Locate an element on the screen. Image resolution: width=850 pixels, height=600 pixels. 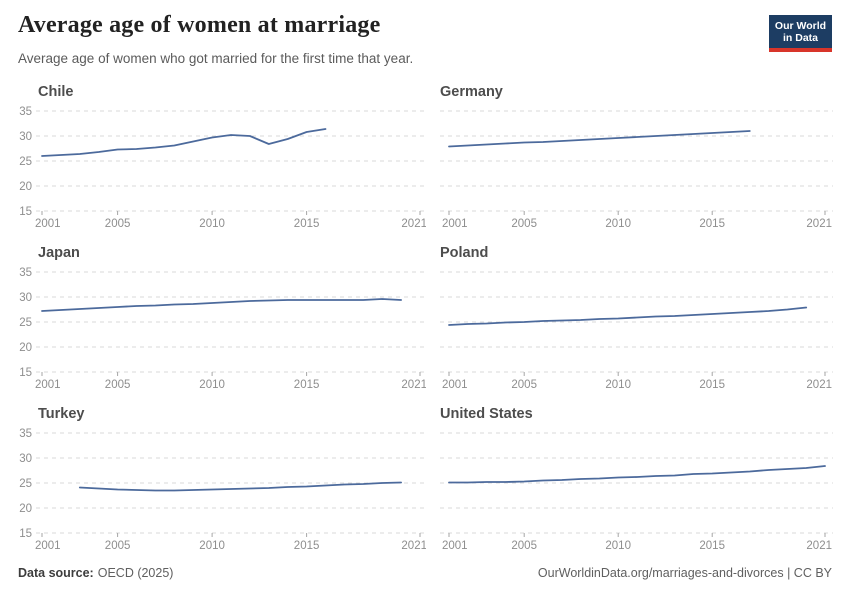
owid-logo: Our World in Data is located at coordinates (800, 33).